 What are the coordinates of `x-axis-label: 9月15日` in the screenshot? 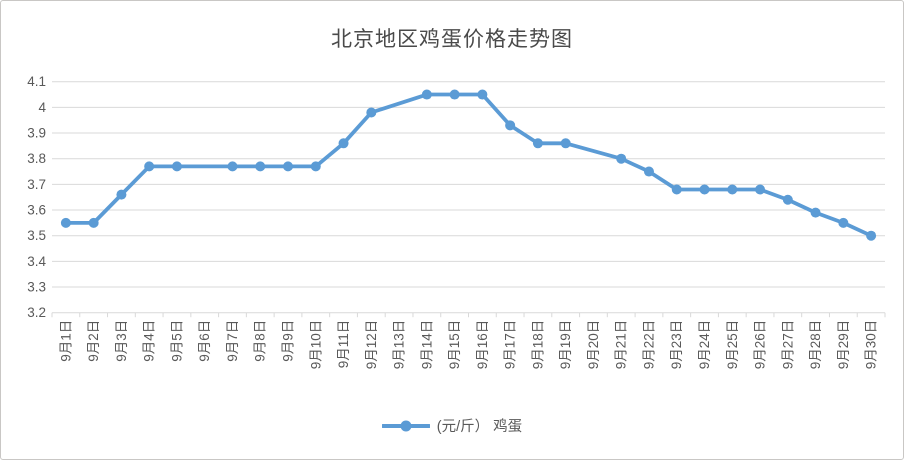 It's located at (454, 345).